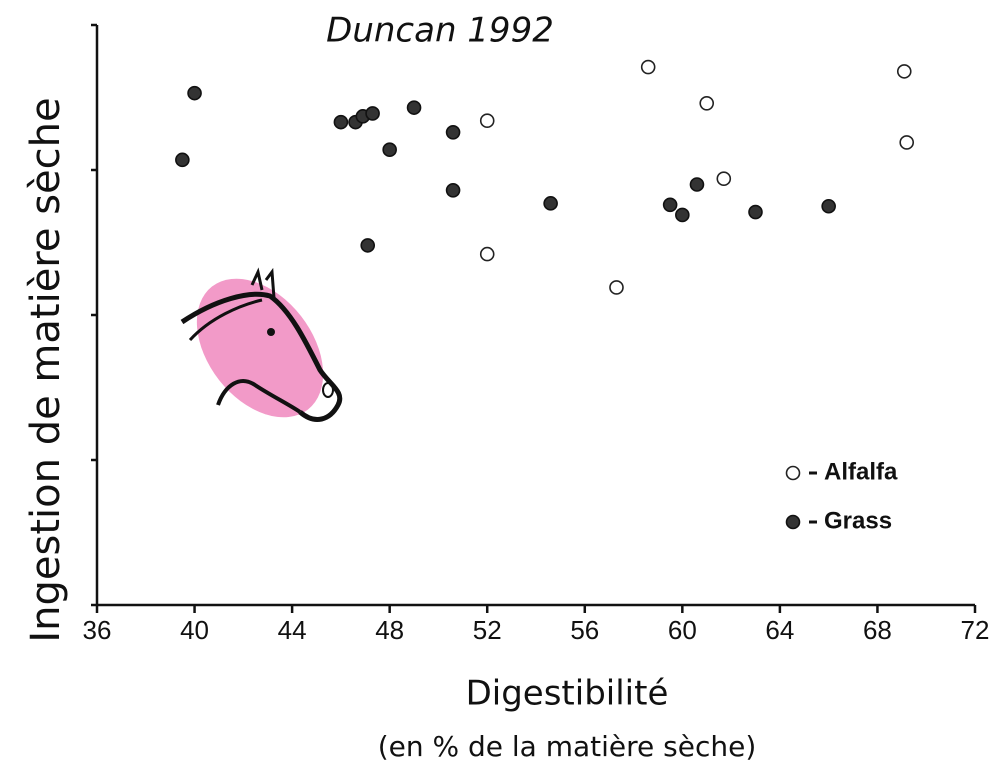 The width and height of the screenshot is (996, 771). Describe the element at coordinates (567, 694) in the screenshot. I see `x-axis-label: Digestibilité` at that location.